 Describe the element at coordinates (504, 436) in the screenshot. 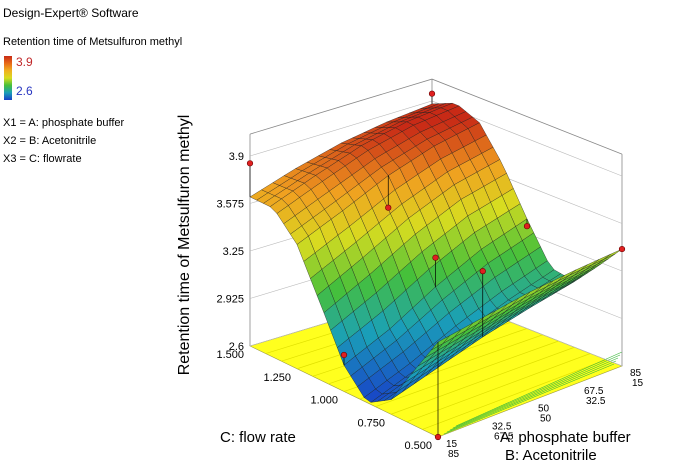

I see `b-tick-label: 67.5` at that location.